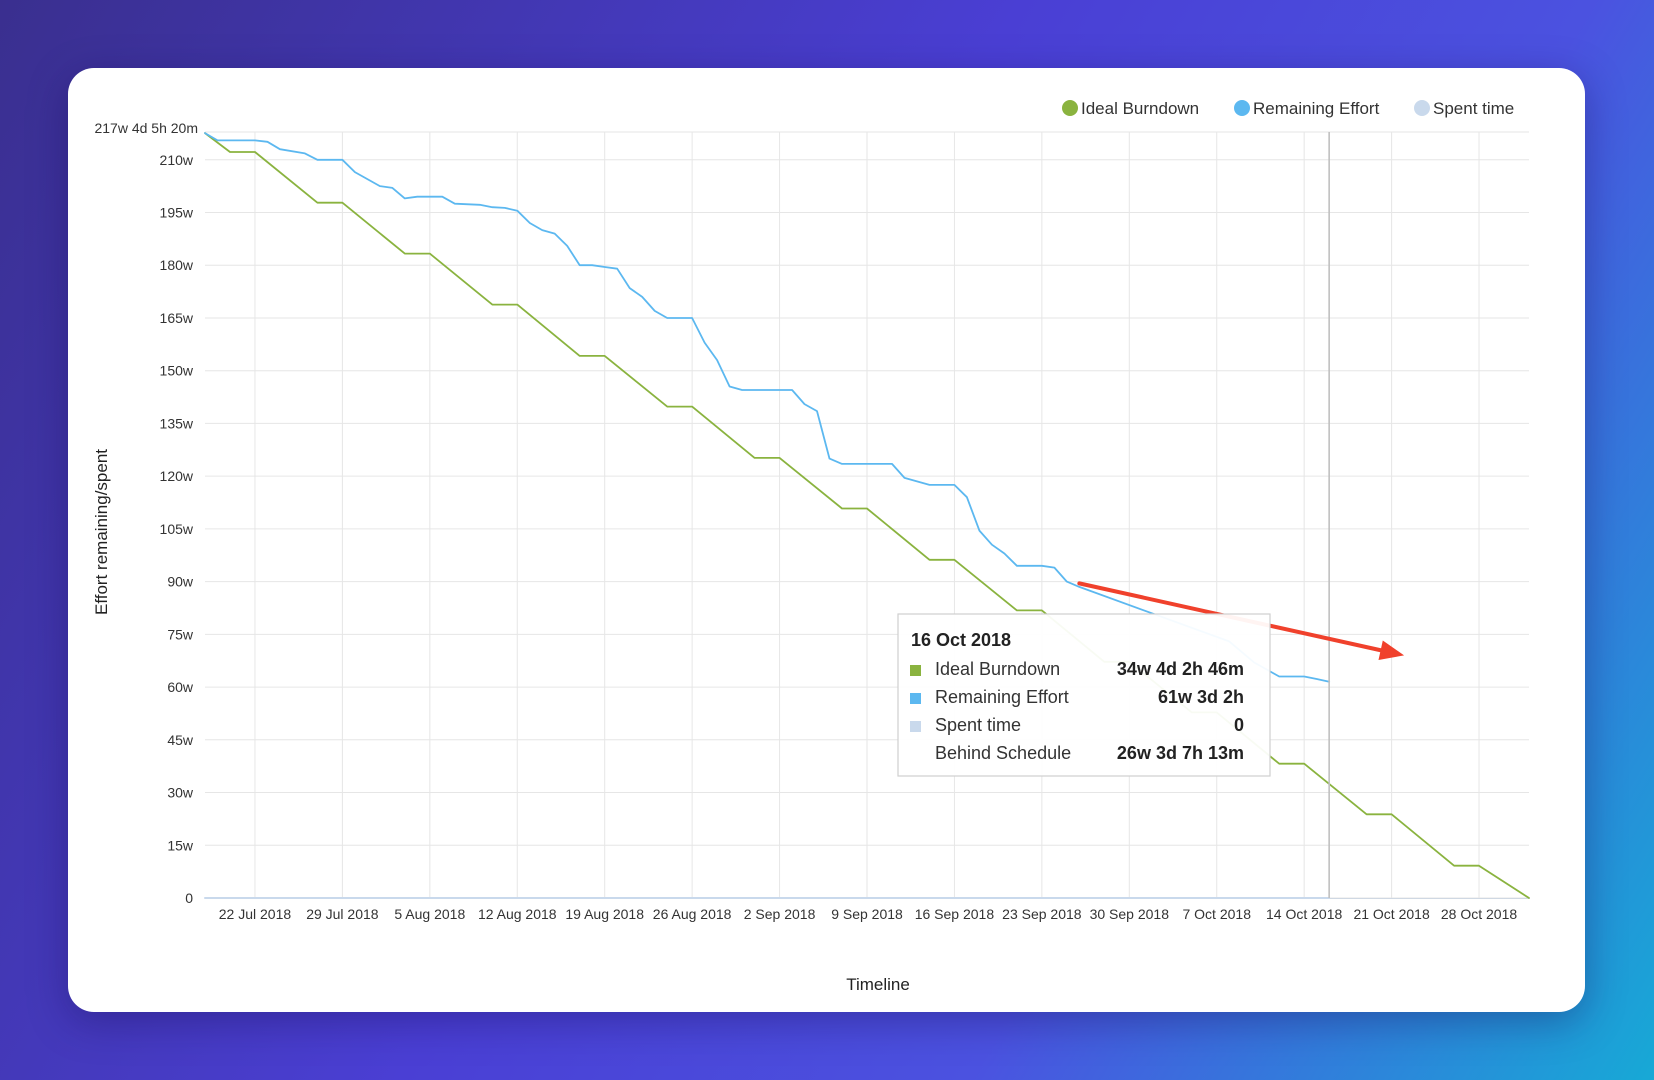 This screenshot has width=1654, height=1080. I want to click on legend-label-remaining-effort: Remaining Effort, so click(1316, 108).